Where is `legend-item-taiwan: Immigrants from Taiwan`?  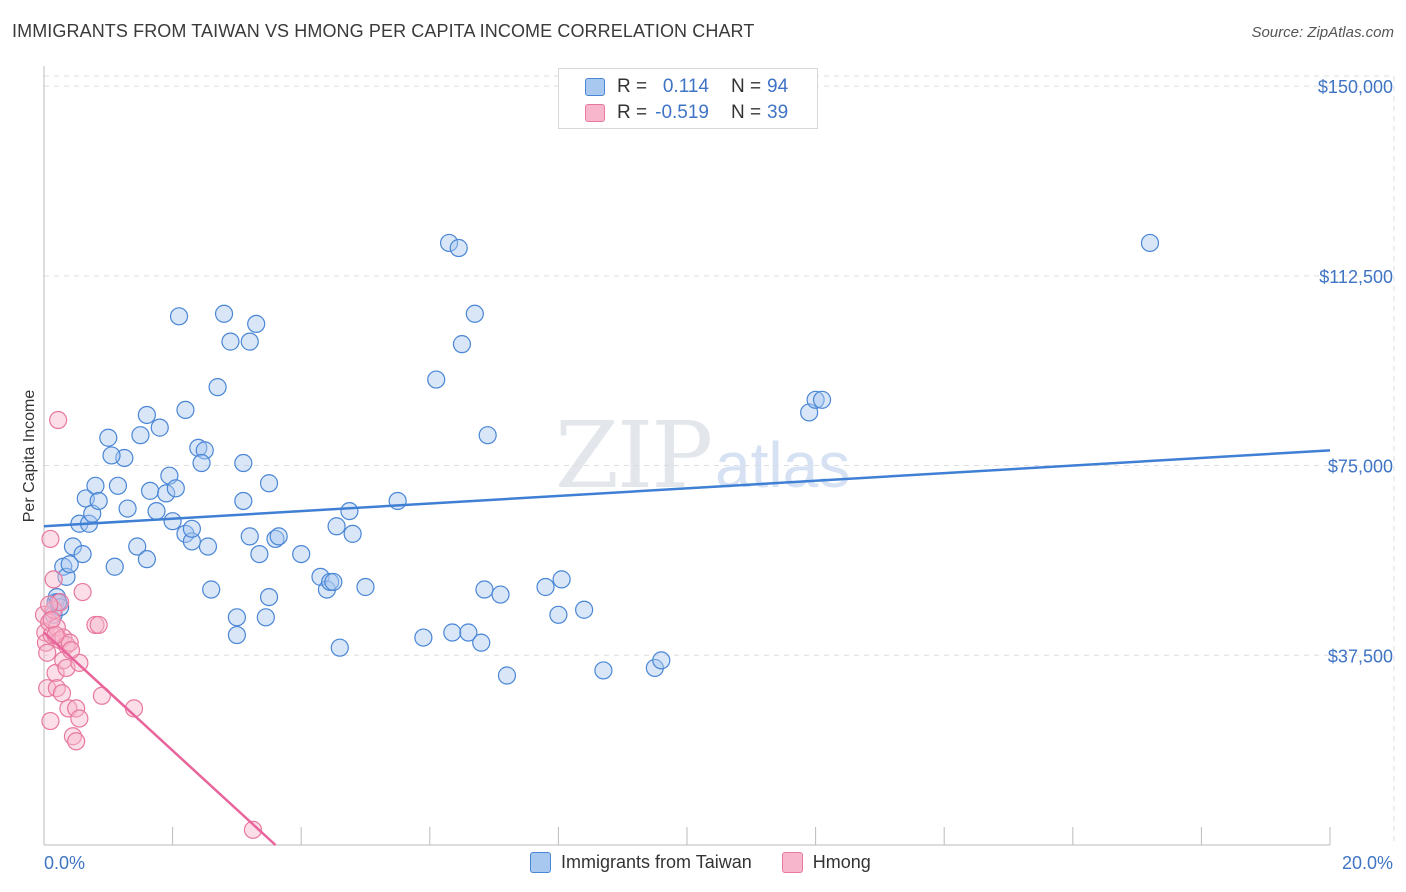 legend-item-taiwan: Immigrants from Taiwan is located at coordinates (641, 862).